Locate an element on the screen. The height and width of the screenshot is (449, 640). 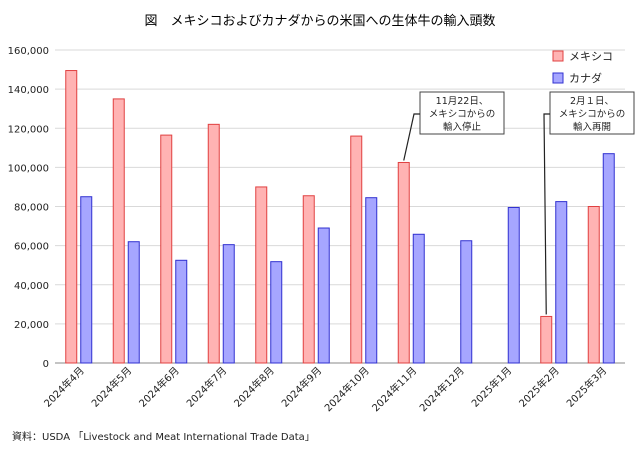
y-tick-label: 20,000 is located at coordinates (31, 325).